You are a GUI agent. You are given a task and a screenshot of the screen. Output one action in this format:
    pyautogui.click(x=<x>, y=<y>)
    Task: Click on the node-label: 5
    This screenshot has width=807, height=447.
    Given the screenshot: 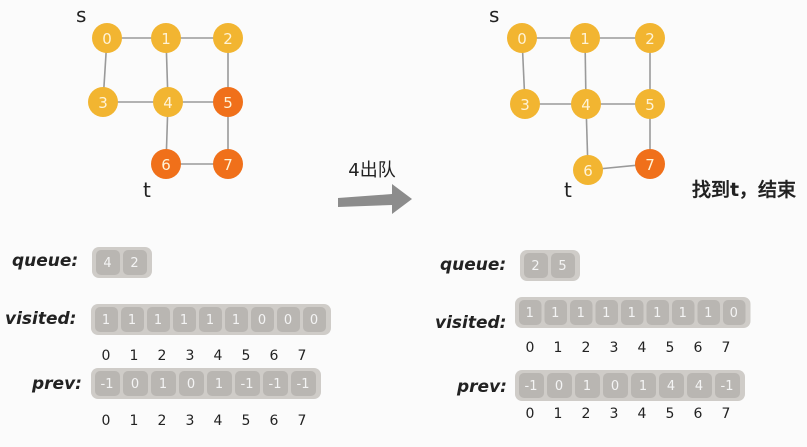 What is the action you would take?
    pyautogui.click(x=650, y=105)
    